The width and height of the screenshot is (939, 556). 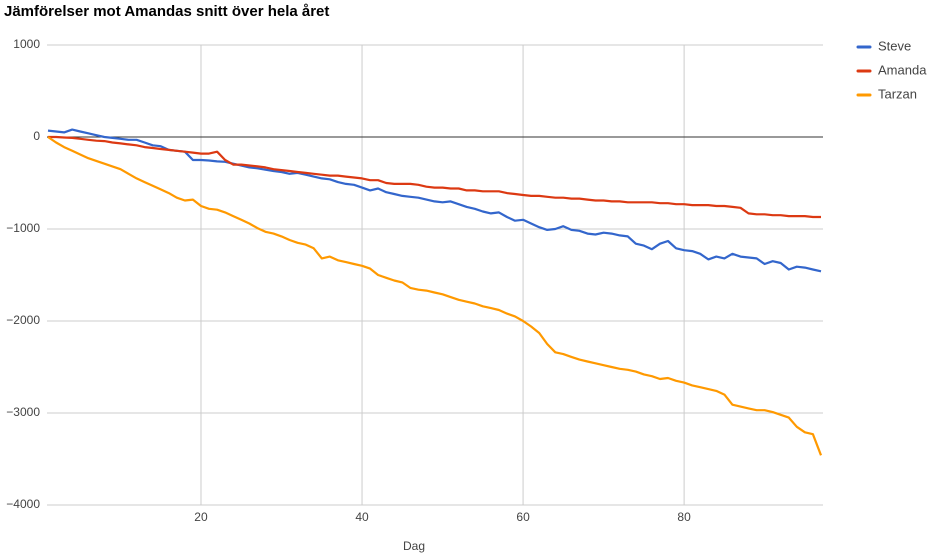 I want to click on y-tick-label: 0, so click(x=36, y=136).